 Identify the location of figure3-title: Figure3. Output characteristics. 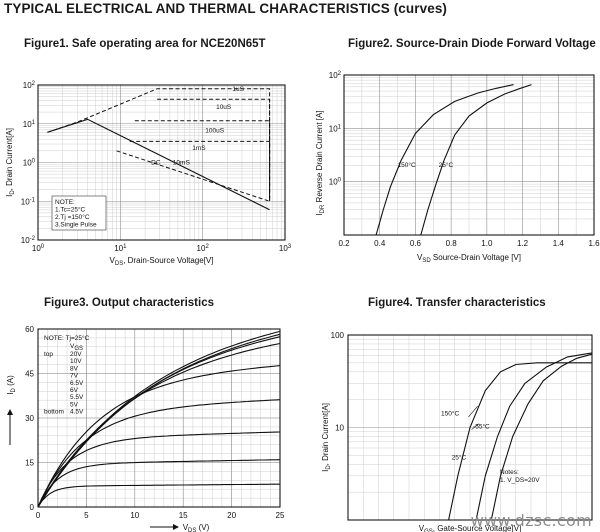
(129, 303).